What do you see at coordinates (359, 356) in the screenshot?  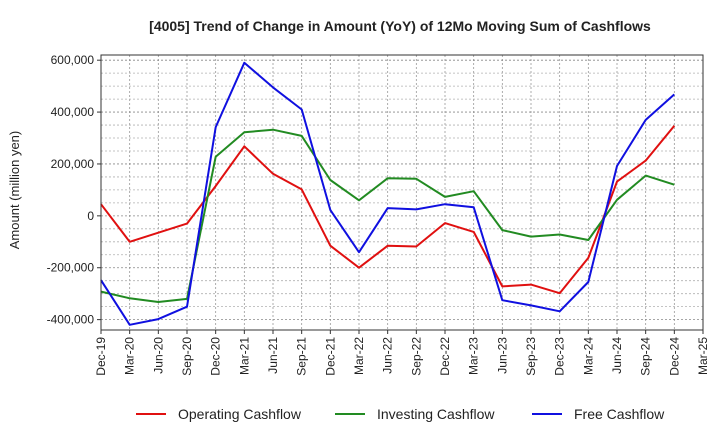 I see `x-tick-label: Mar-22` at bounding box center [359, 356].